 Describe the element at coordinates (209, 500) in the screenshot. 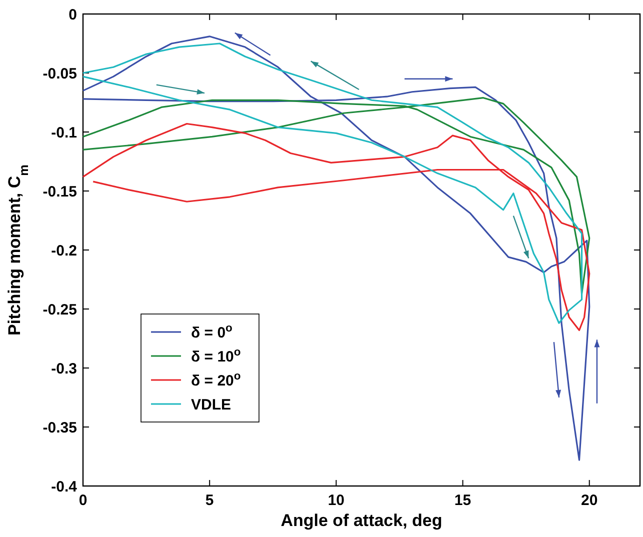

I see `x-tick-label: 5` at that location.